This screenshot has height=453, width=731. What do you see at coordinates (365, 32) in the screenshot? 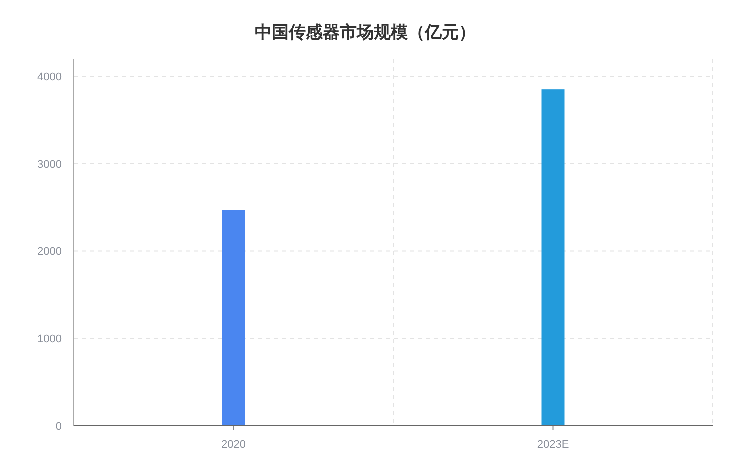
I see `chart-title: 中国传感器市场规模（亿元）` at bounding box center [365, 32].